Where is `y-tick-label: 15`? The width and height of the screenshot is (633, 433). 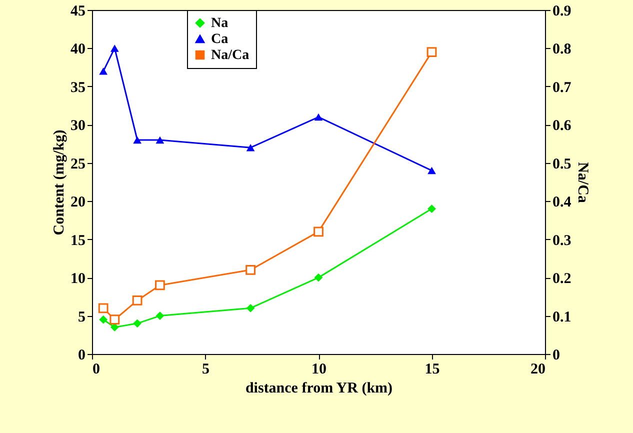
y-tick-label: 15 is located at coordinates (78, 240).